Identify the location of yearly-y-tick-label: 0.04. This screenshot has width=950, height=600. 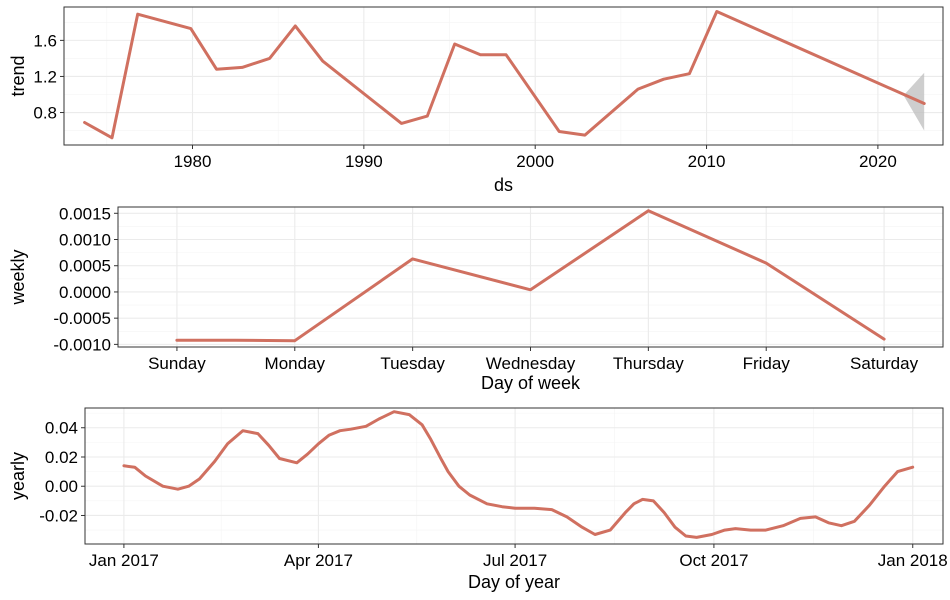
(61, 428).